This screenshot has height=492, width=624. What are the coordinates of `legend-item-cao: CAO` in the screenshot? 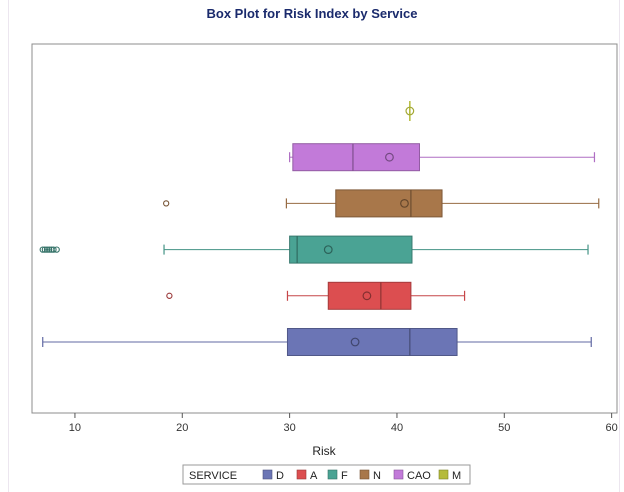 It's located at (412, 475).